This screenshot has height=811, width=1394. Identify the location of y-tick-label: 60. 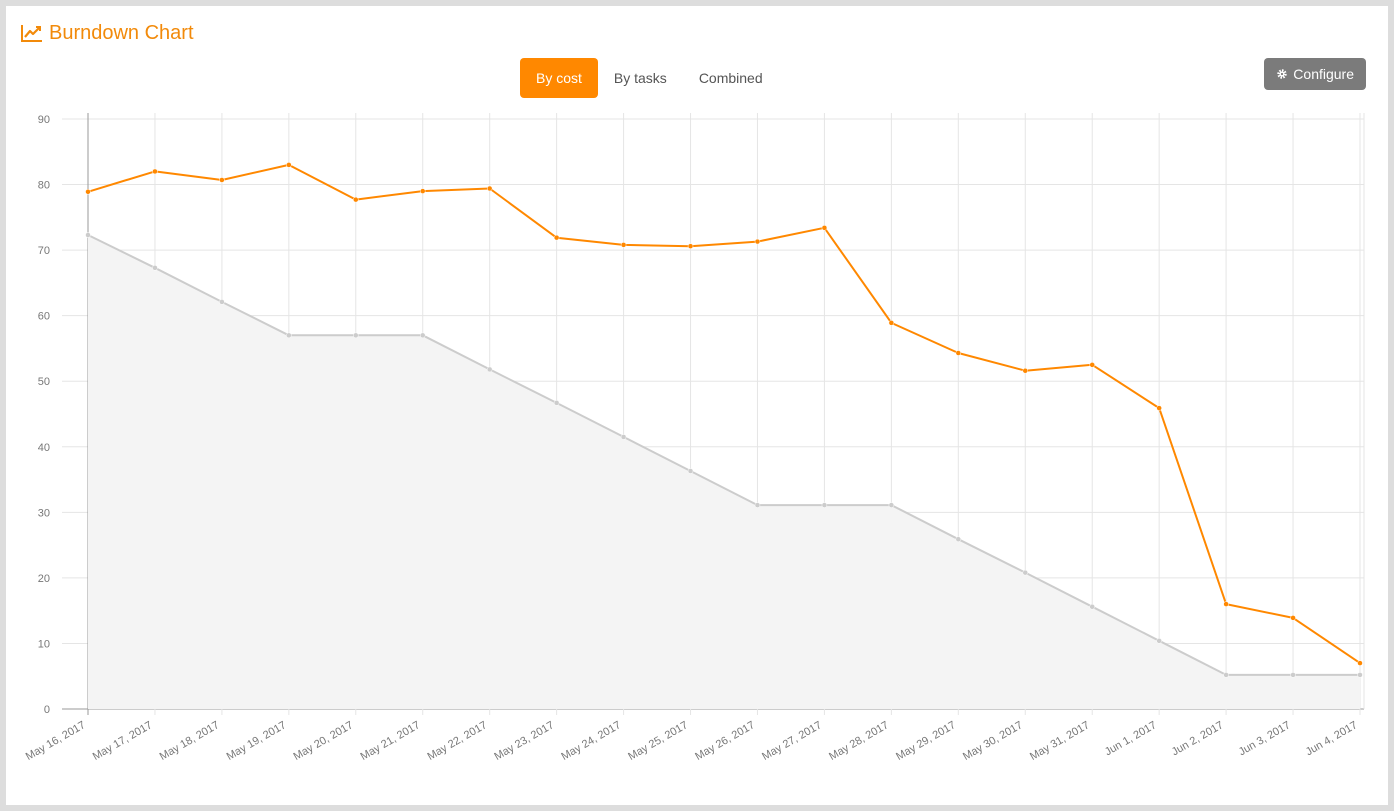
(44, 317).